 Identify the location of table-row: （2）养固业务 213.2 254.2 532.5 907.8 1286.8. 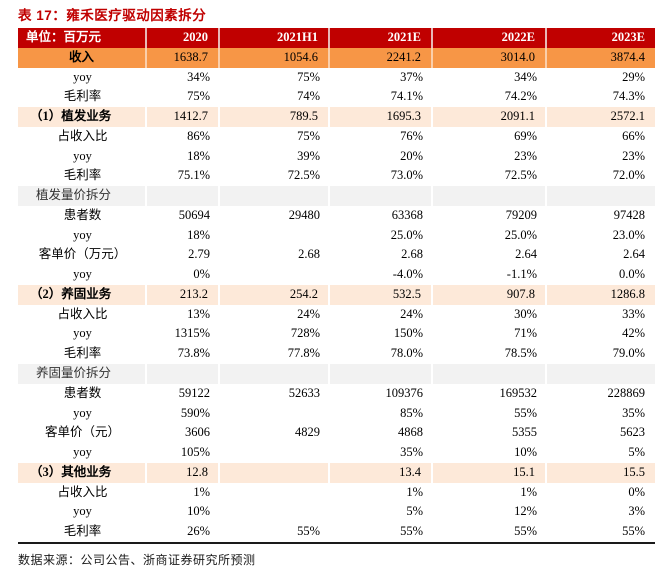
(336, 294).